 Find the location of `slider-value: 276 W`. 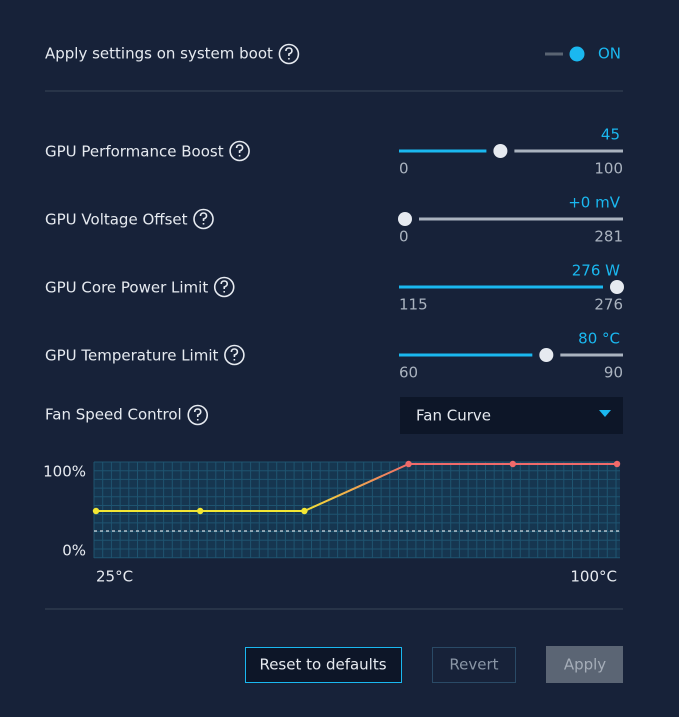

slider-value: 276 W is located at coordinates (596, 271).